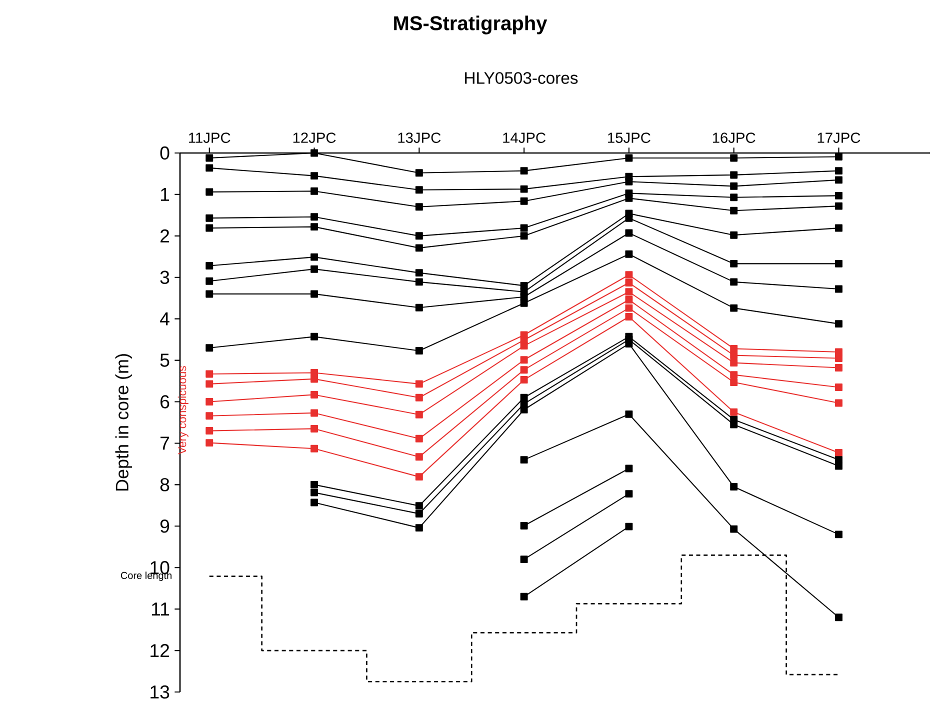 Image resolution: width=936 pixels, height=709 pixels. Describe the element at coordinates (165, 194) in the screenshot. I see `y-tick-label: 1` at that location.